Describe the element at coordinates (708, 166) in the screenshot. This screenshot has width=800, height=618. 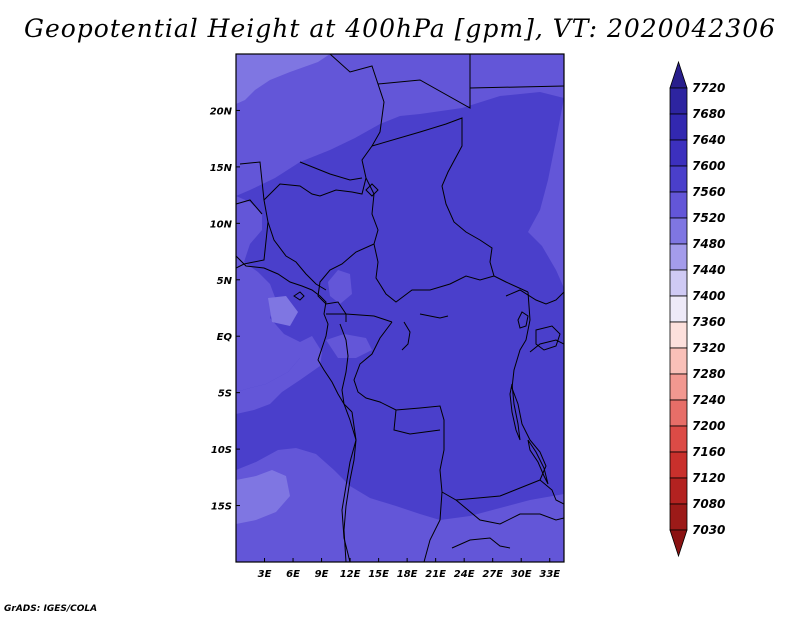
I see `colorbar-label: 7600` at that location.